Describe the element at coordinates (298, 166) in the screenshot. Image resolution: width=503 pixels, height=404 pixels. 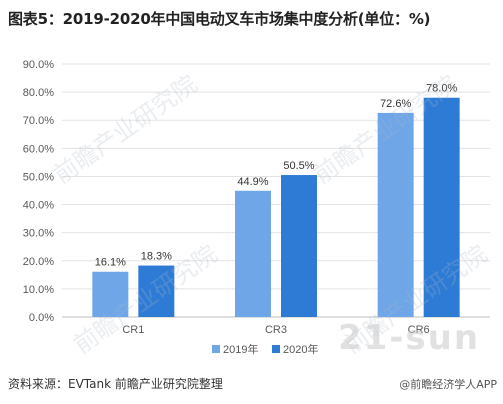
I see `data-label: 50.5%` at that location.